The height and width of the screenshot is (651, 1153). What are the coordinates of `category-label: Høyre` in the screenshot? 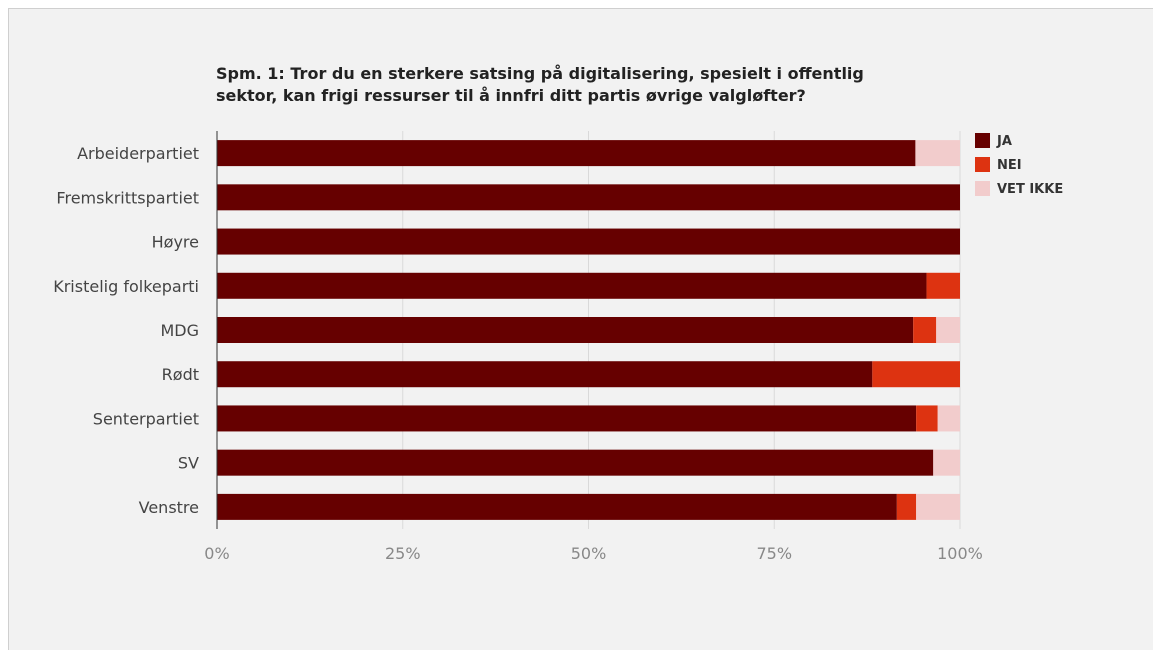 It's located at (175, 242).